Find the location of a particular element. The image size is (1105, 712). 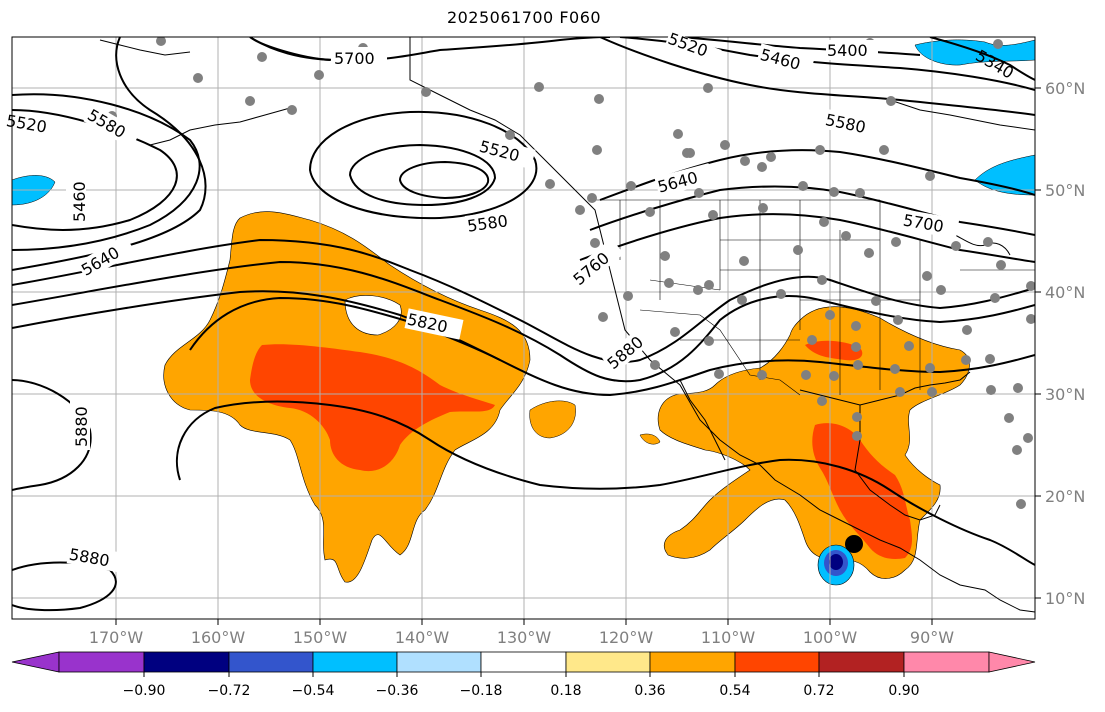

contour-label: 5460 is located at coordinates (79, 201).